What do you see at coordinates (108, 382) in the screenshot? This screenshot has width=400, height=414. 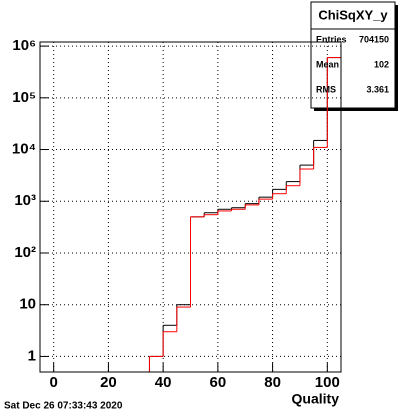 I see `x-tick-label: 20` at bounding box center [108, 382].